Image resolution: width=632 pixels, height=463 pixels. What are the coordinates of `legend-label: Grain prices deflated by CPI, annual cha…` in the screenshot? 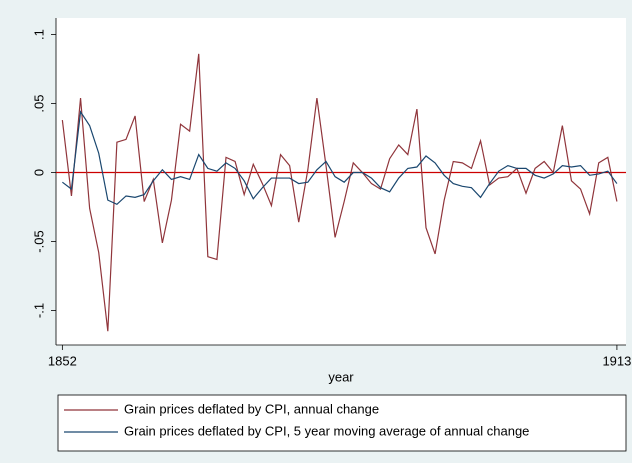 It's located at (251, 408).